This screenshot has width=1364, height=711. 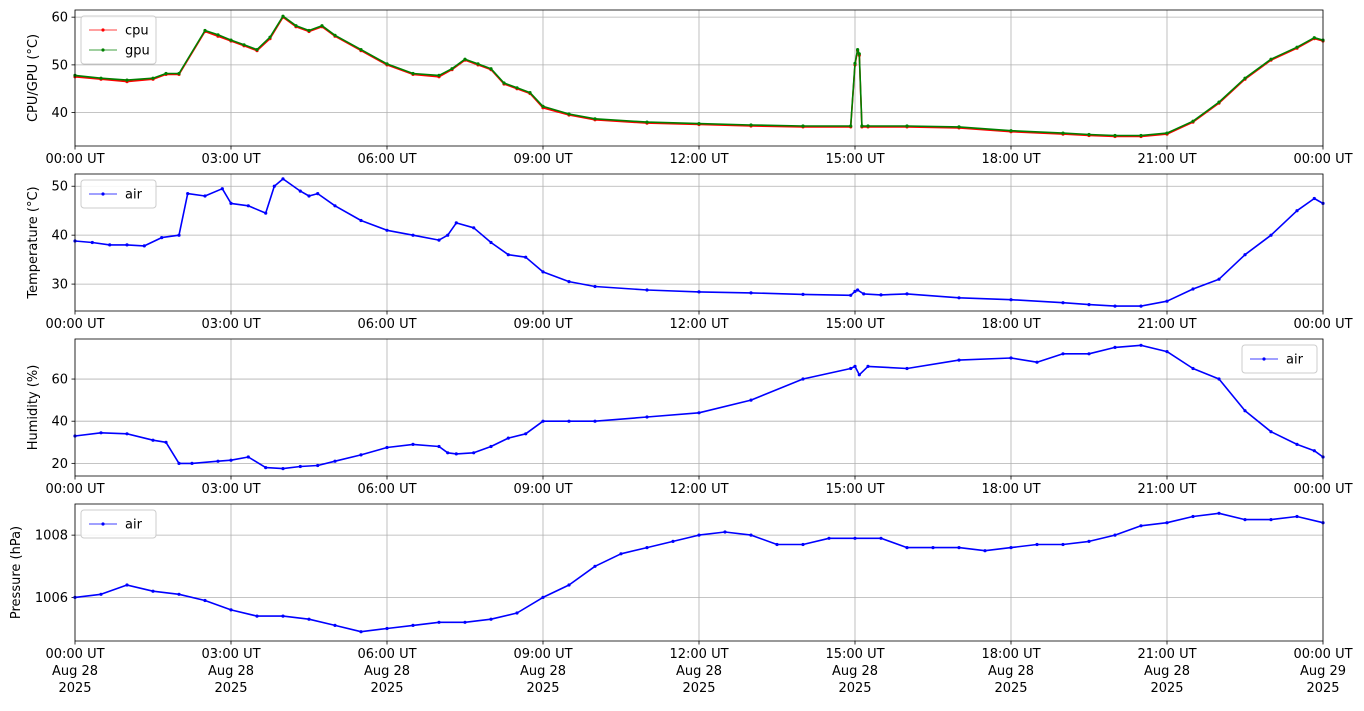 What do you see at coordinates (542, 159) in the screenshot?
I see `x-tick-label: 09:00 UT` at bounding box center [542, 159].